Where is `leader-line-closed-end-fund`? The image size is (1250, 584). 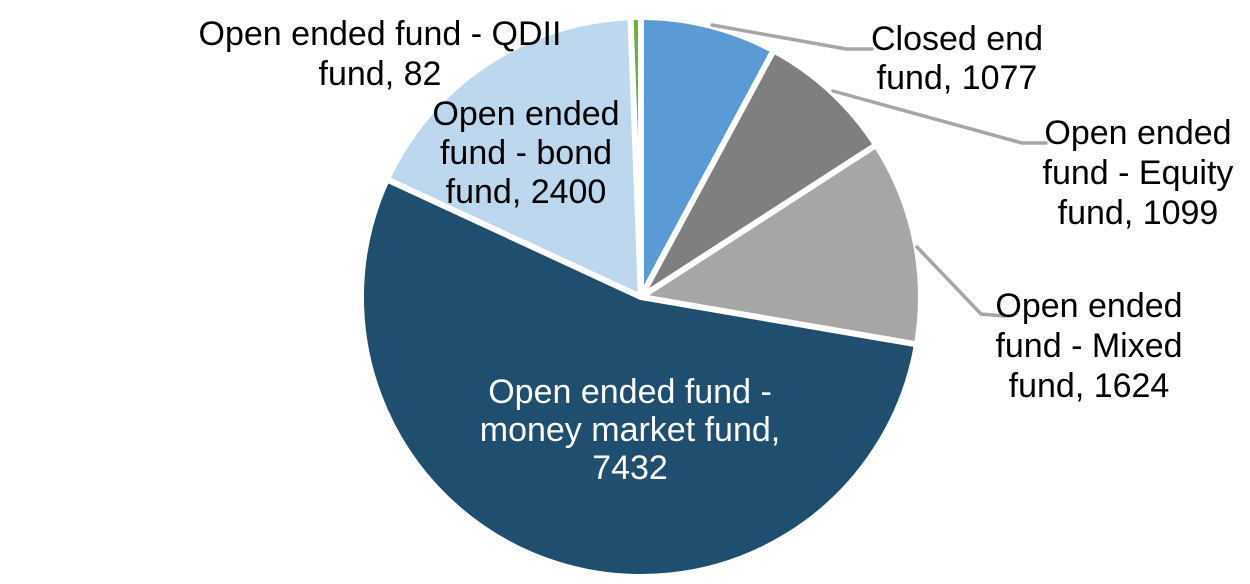
leader-line-closed-end-fund is located at coordinates (792, 37).